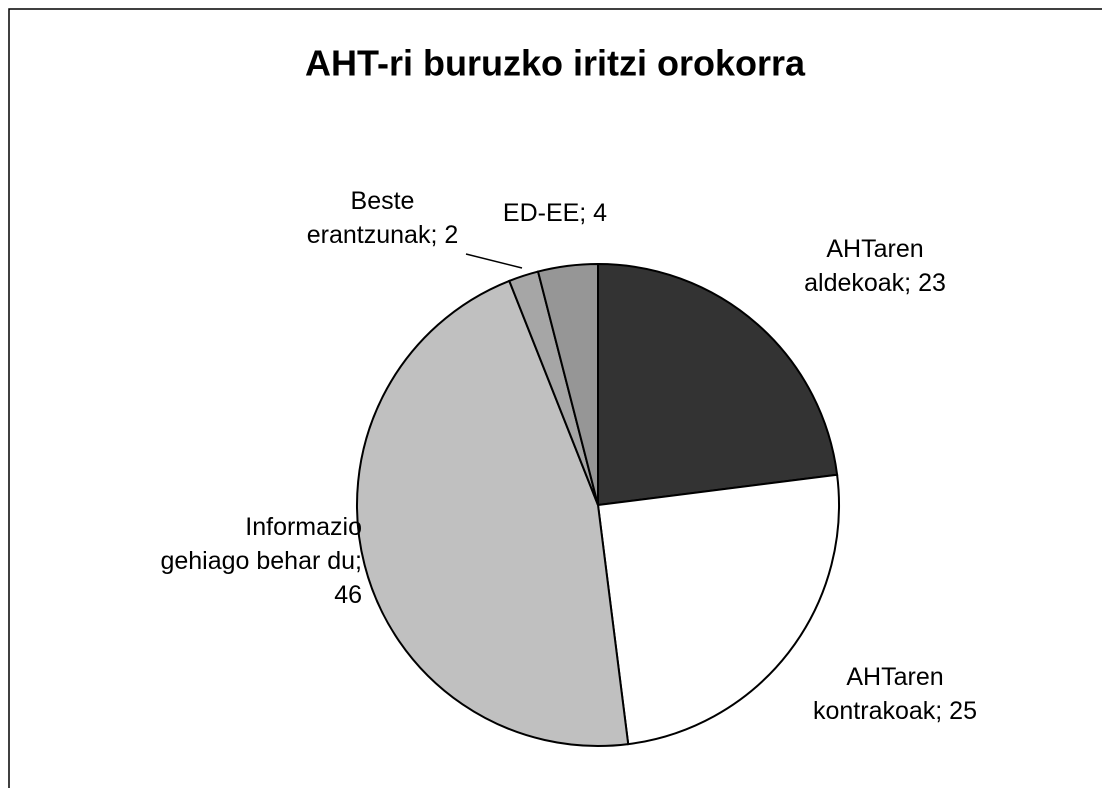 Image resolution: width=1102 pixels, height=788 pixels. What do you see at coordinates (261, 561) in the screenshot?
I see `data-label: Informazio gehiago behar du; 46` at bounding box center [261, 561].